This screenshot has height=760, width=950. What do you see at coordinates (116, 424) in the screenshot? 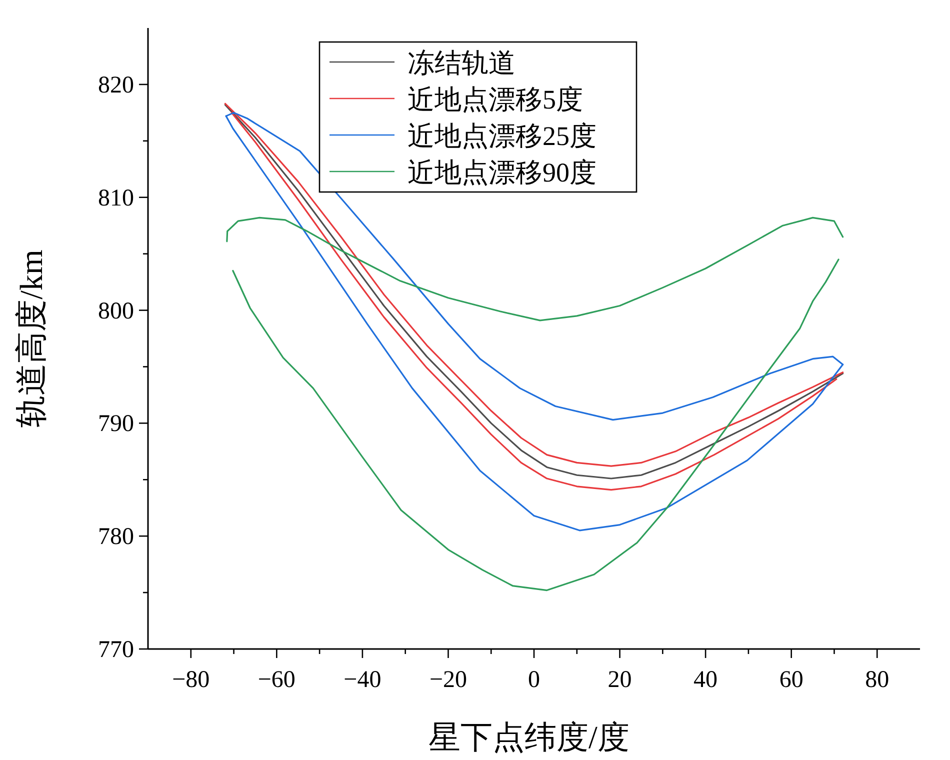
I see `y-tick-label: 790` at bounding box center [116, 424].